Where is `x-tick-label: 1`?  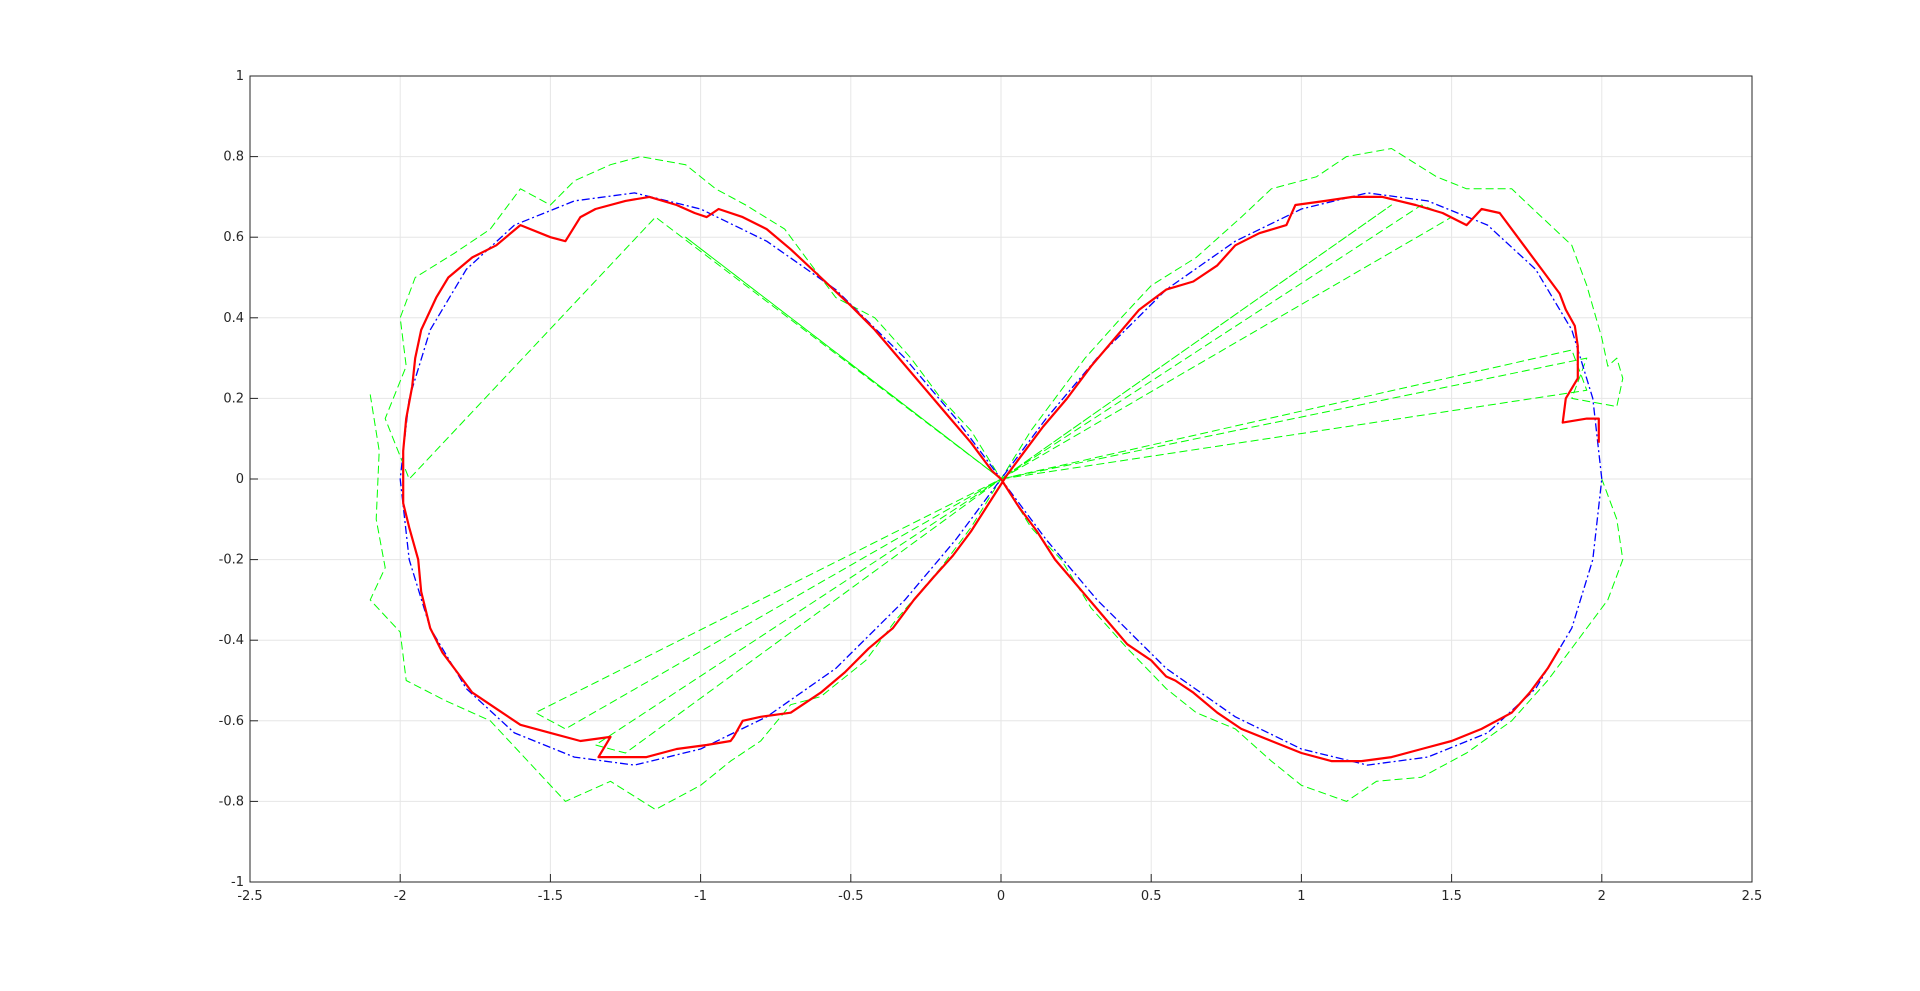 x-tick-label: 1 is located at coordinates (1301, 896).